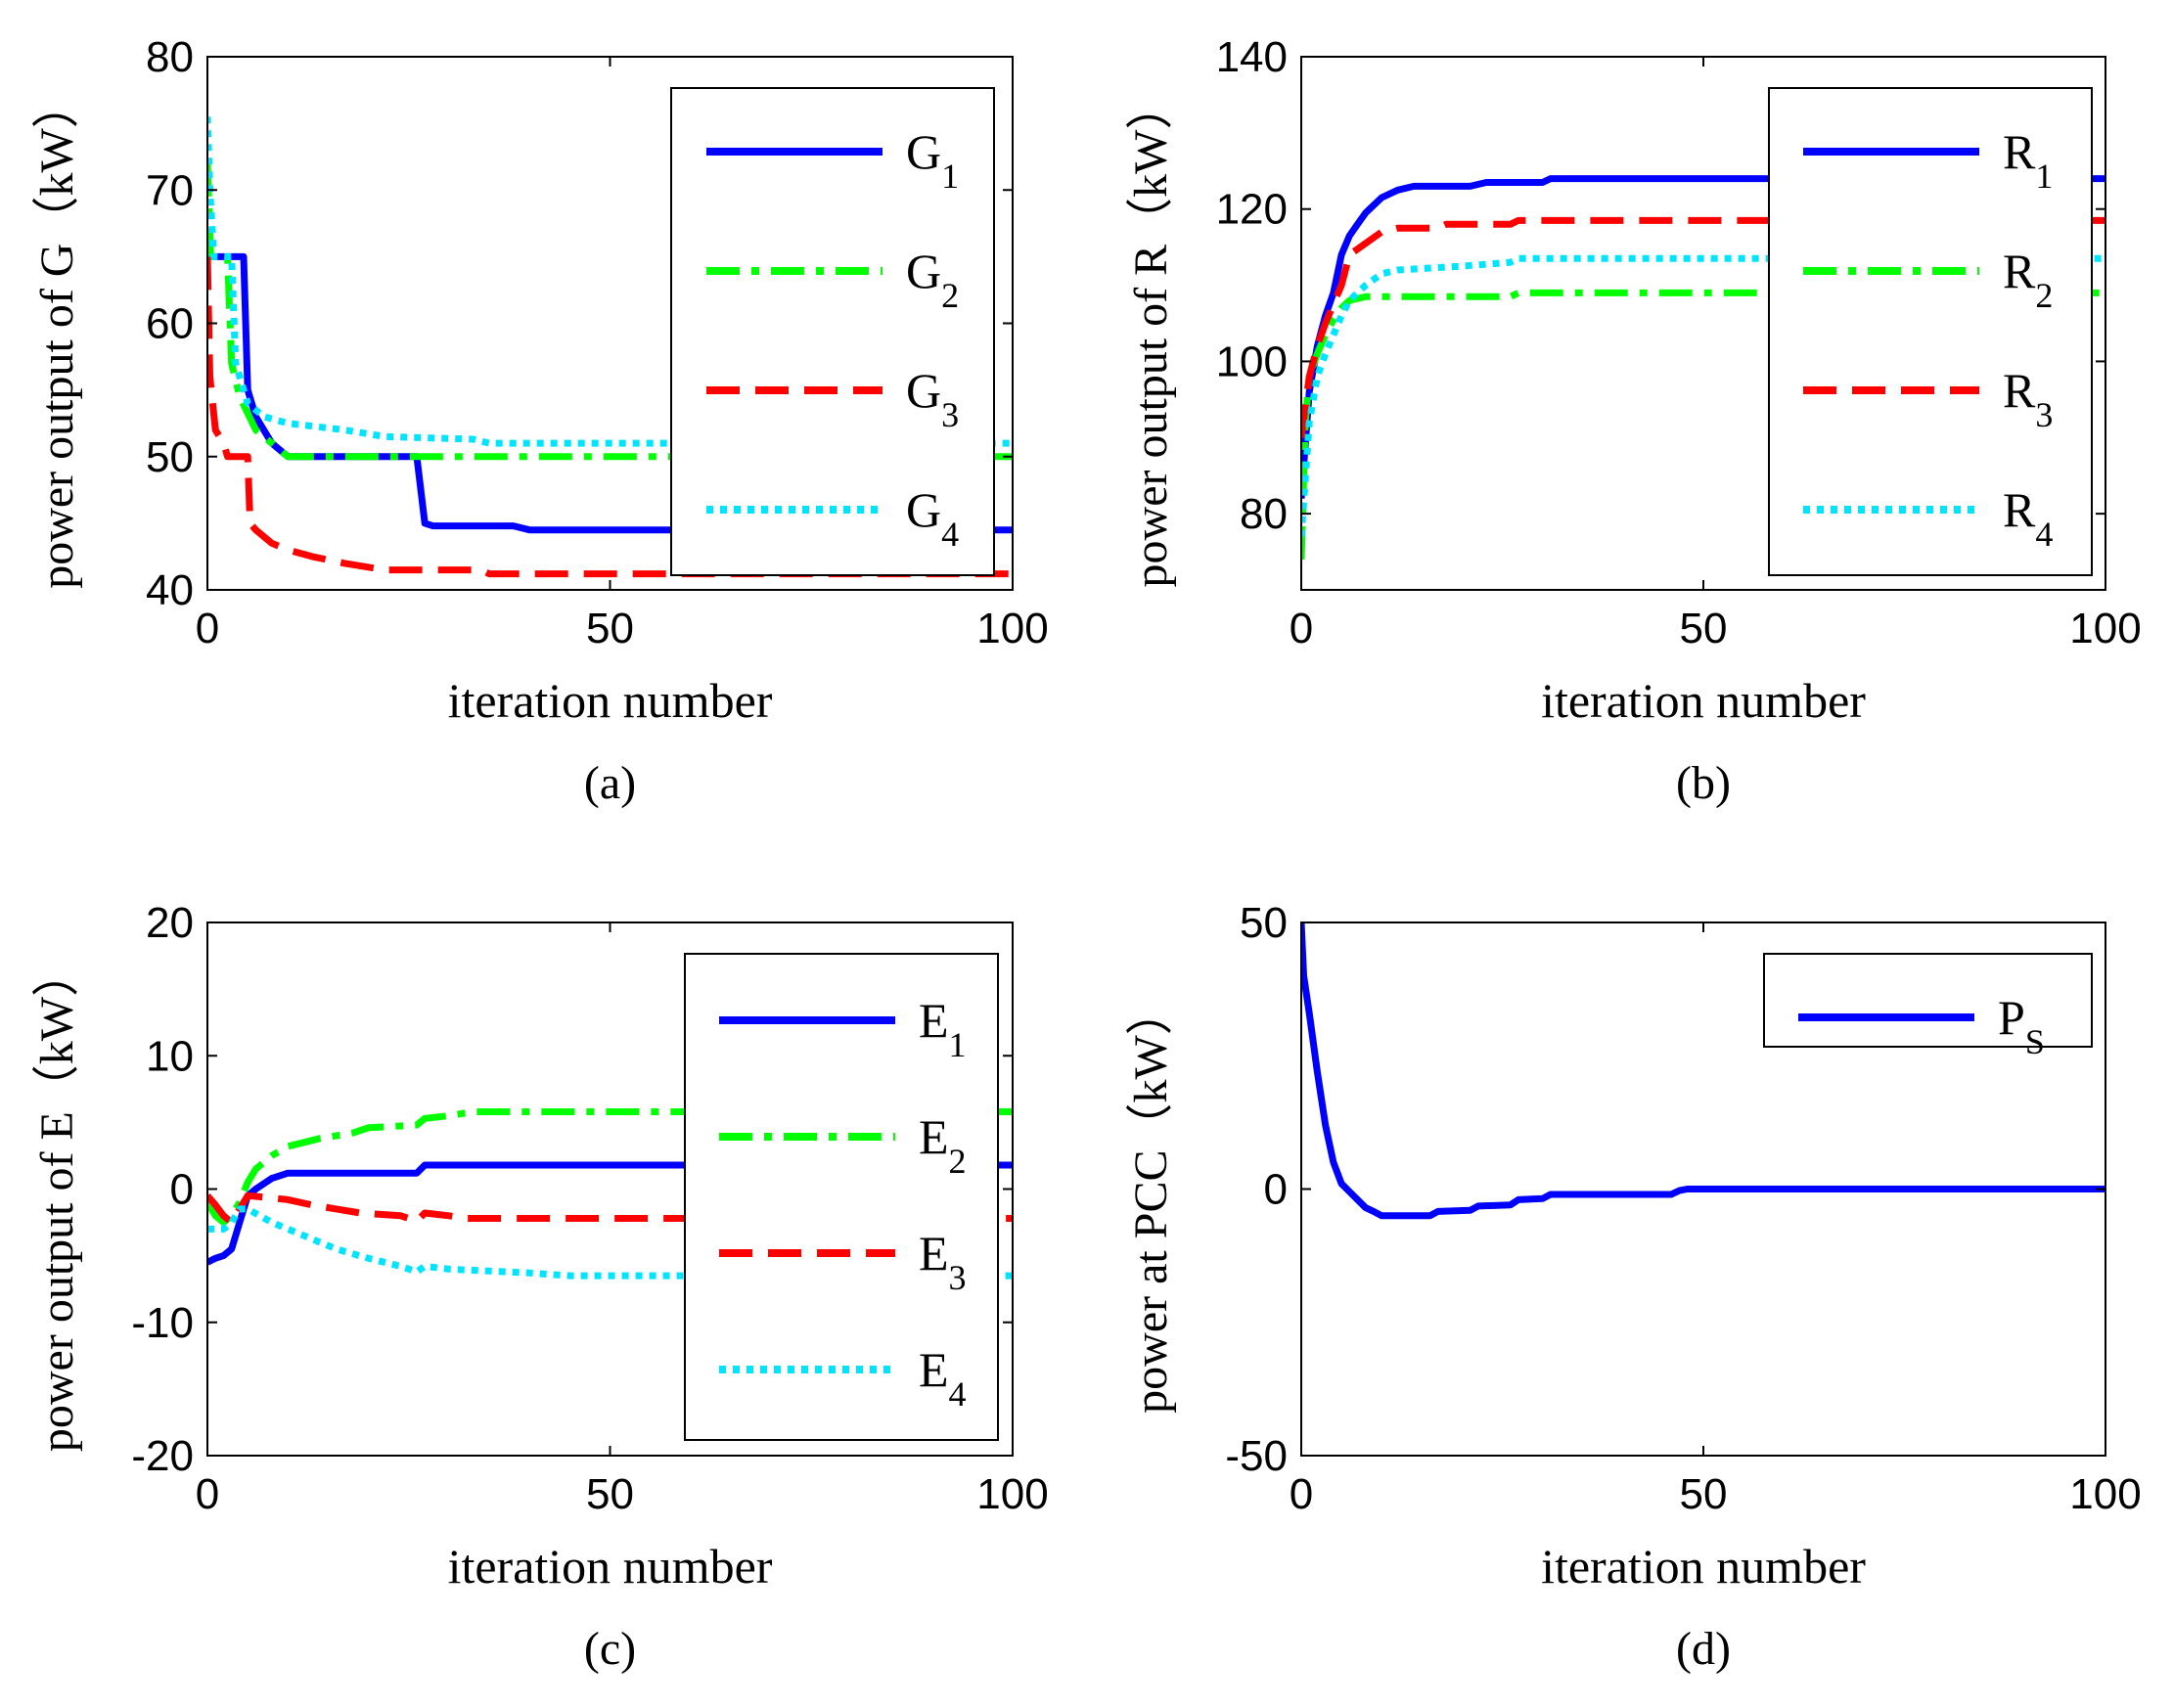 This screenshot has width=2173, height=1708. I want to click on series-line-r3, so click(1703, 327).